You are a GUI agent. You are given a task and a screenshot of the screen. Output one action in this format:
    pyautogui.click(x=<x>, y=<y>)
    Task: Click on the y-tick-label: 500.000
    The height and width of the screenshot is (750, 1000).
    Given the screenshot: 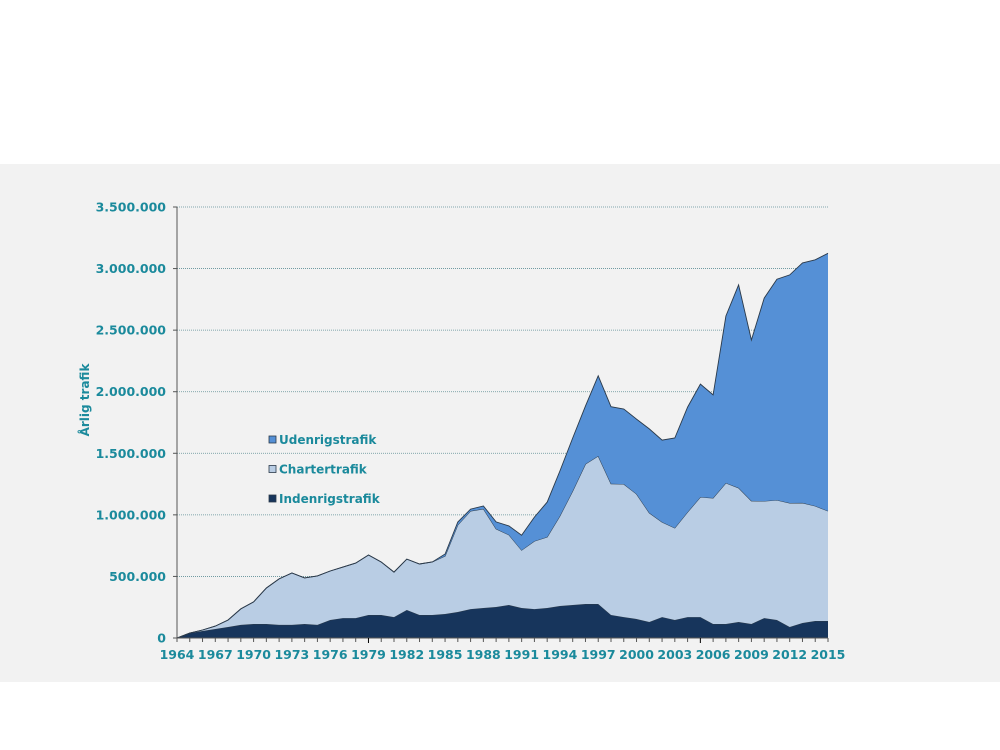 What is the action you would take?
    pyautogui.click(x=137, y=576)
    